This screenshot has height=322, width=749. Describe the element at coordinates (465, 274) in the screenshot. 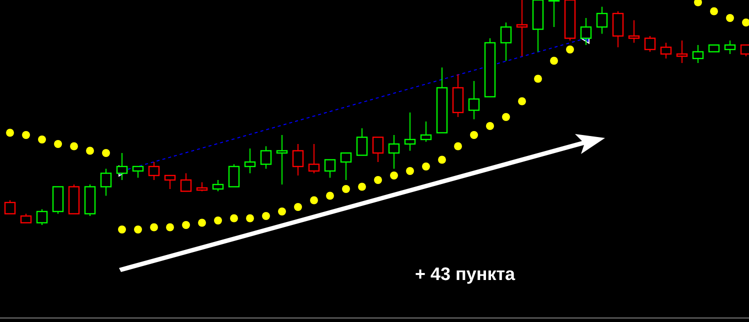

I see `text: + 43 пункта` at that location.